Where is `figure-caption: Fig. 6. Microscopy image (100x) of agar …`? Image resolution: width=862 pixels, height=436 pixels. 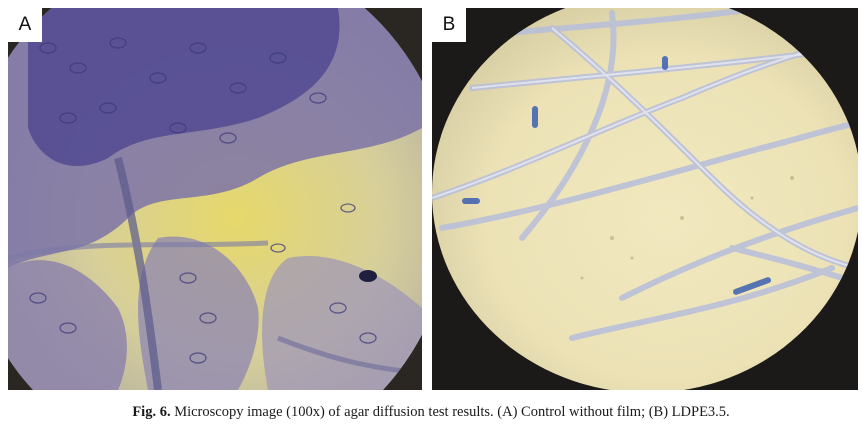
figure-caption: Fig. 6. Microscopy image (100x) of agar … is located at coordinates (431, 412).